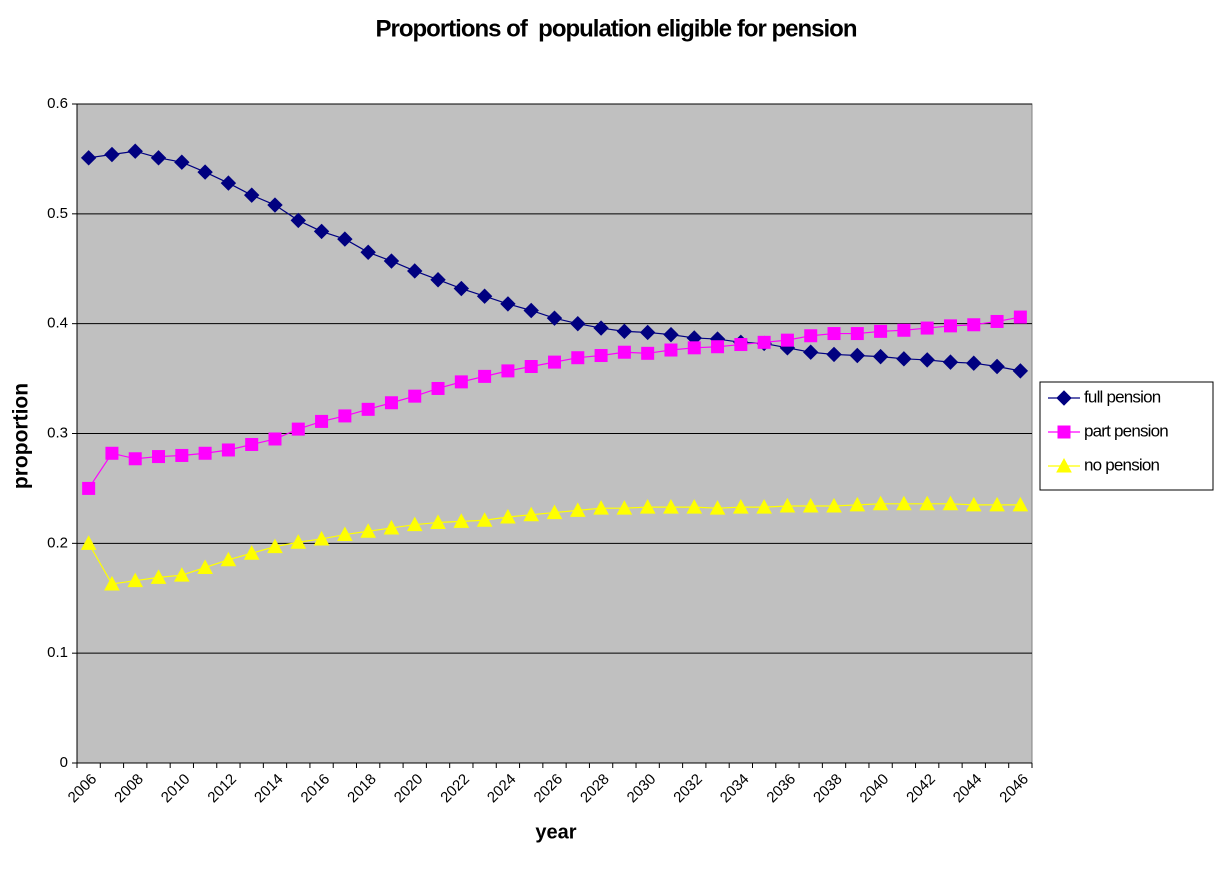  Describe the element at coordinates (1122, 396) in the screenshot. I see `legend-label: full pension` at that location.